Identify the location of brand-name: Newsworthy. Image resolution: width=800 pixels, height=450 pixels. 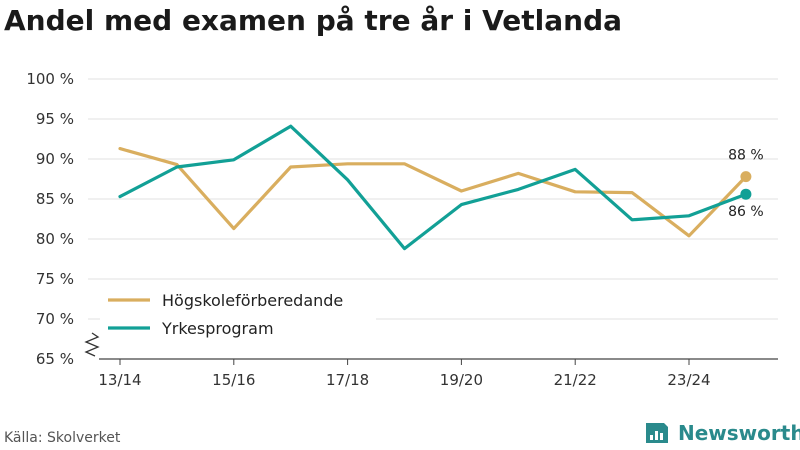
(739, 433).